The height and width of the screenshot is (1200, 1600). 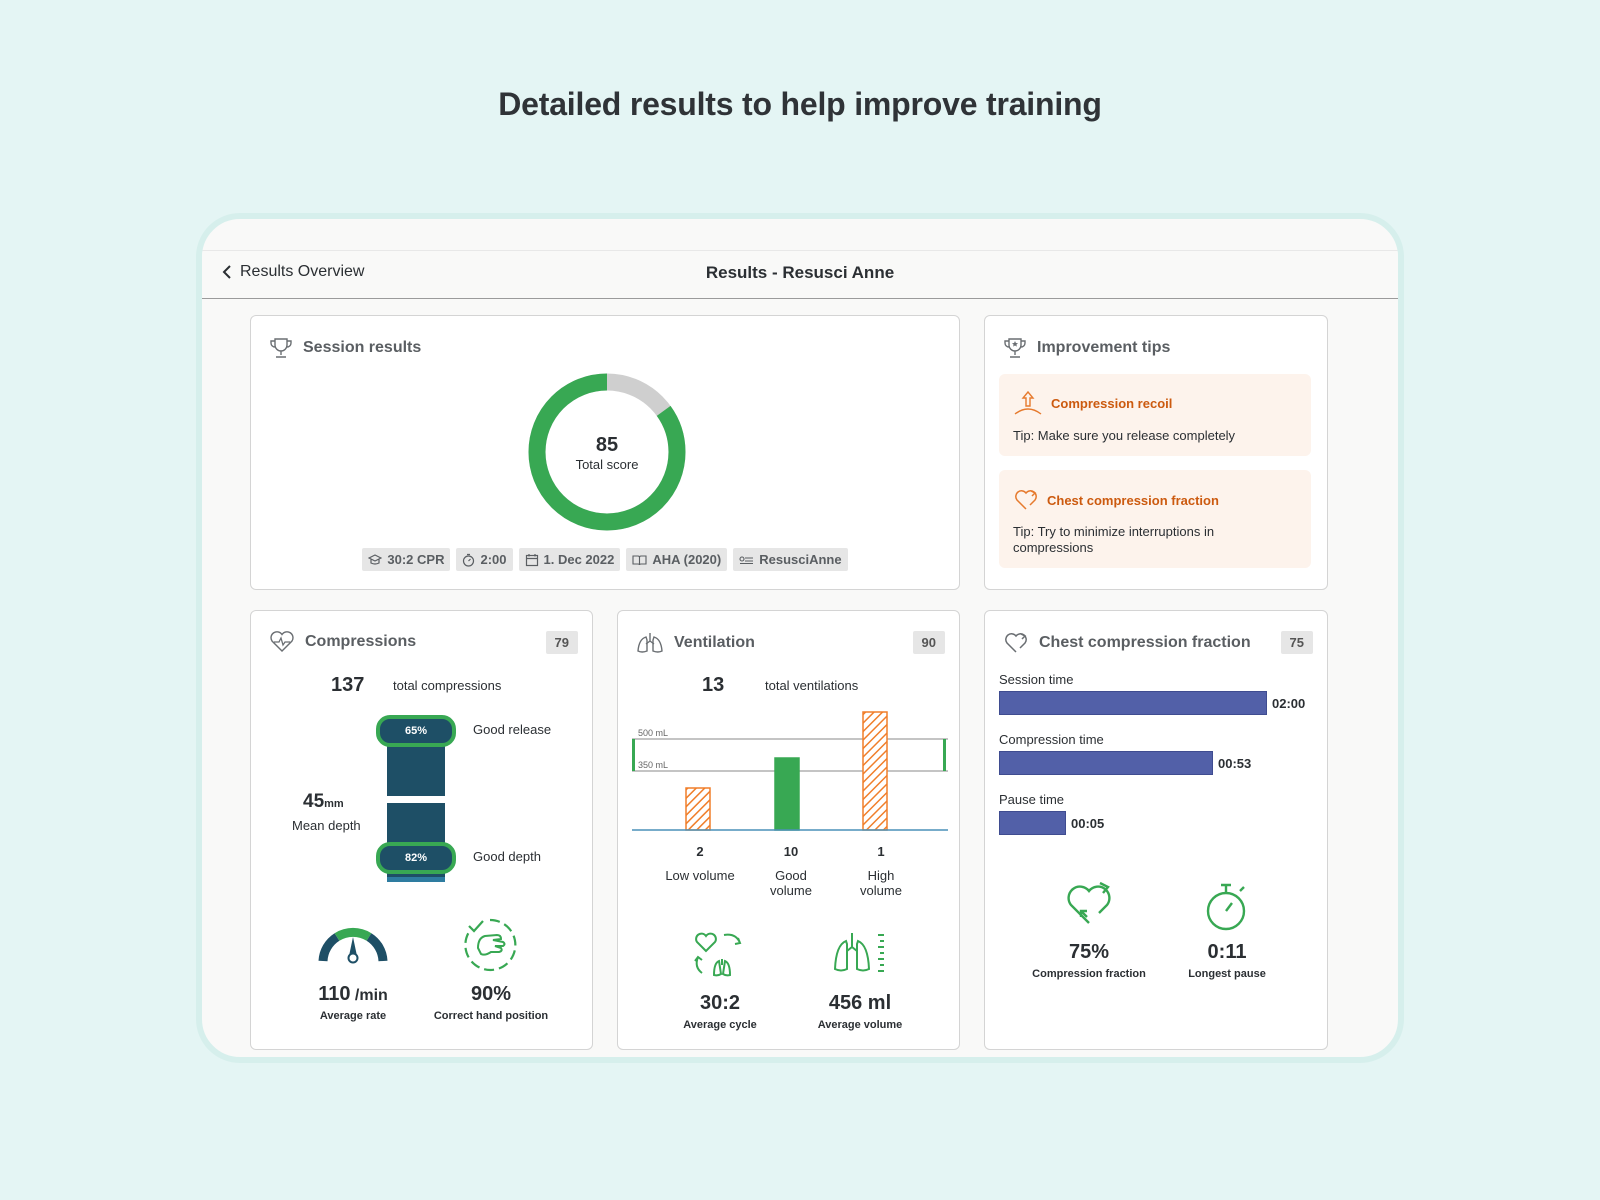 I want to click on good-depth-pill: 82%, so click(x=416, y=858).